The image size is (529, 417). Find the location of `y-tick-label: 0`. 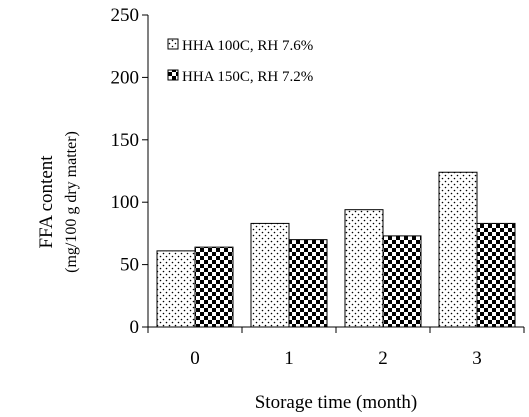

y-tick-label: 0 is located at coordinates (135, 327).